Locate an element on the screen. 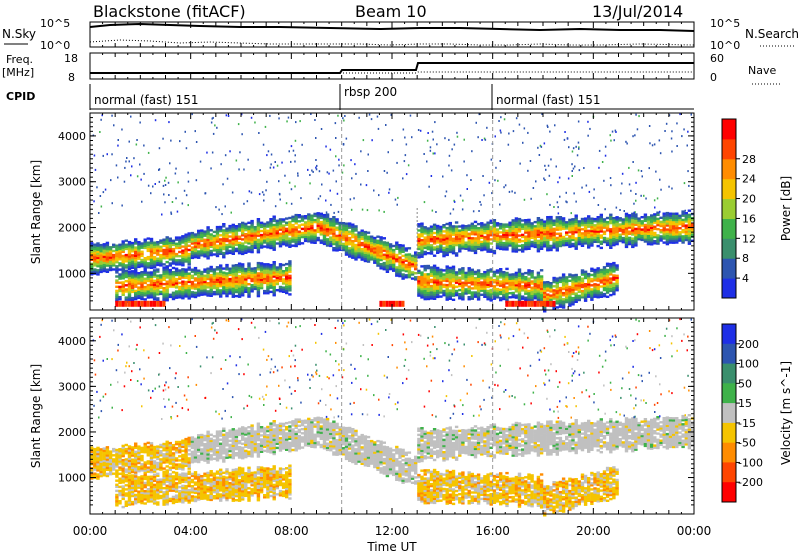 This screenshot has width=800, height=554. velocity-cell is located at coordinates (123, 468).